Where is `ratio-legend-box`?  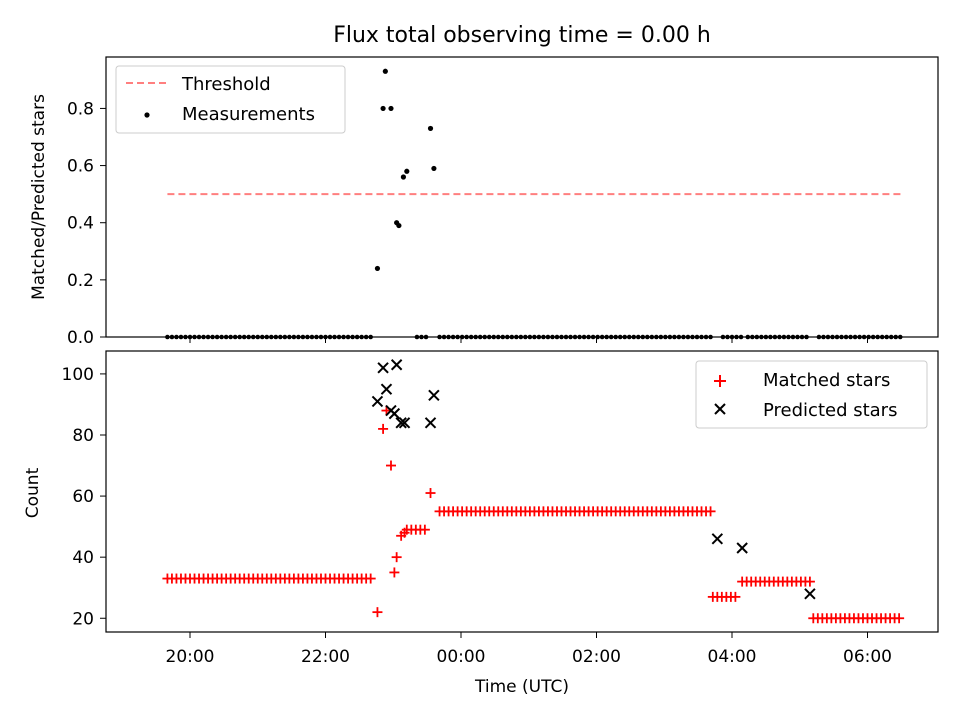
ratio-legend-box is located at coordinates (230, 99).